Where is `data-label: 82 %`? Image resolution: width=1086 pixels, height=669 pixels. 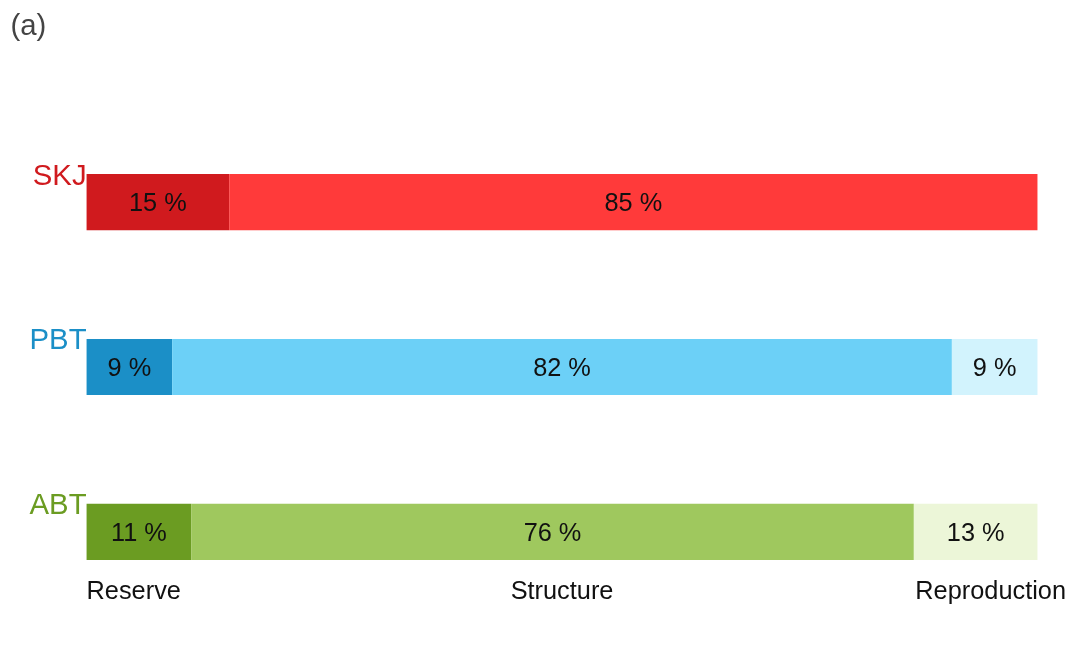
data-label: 82 % is located at coordinates (562, 366).